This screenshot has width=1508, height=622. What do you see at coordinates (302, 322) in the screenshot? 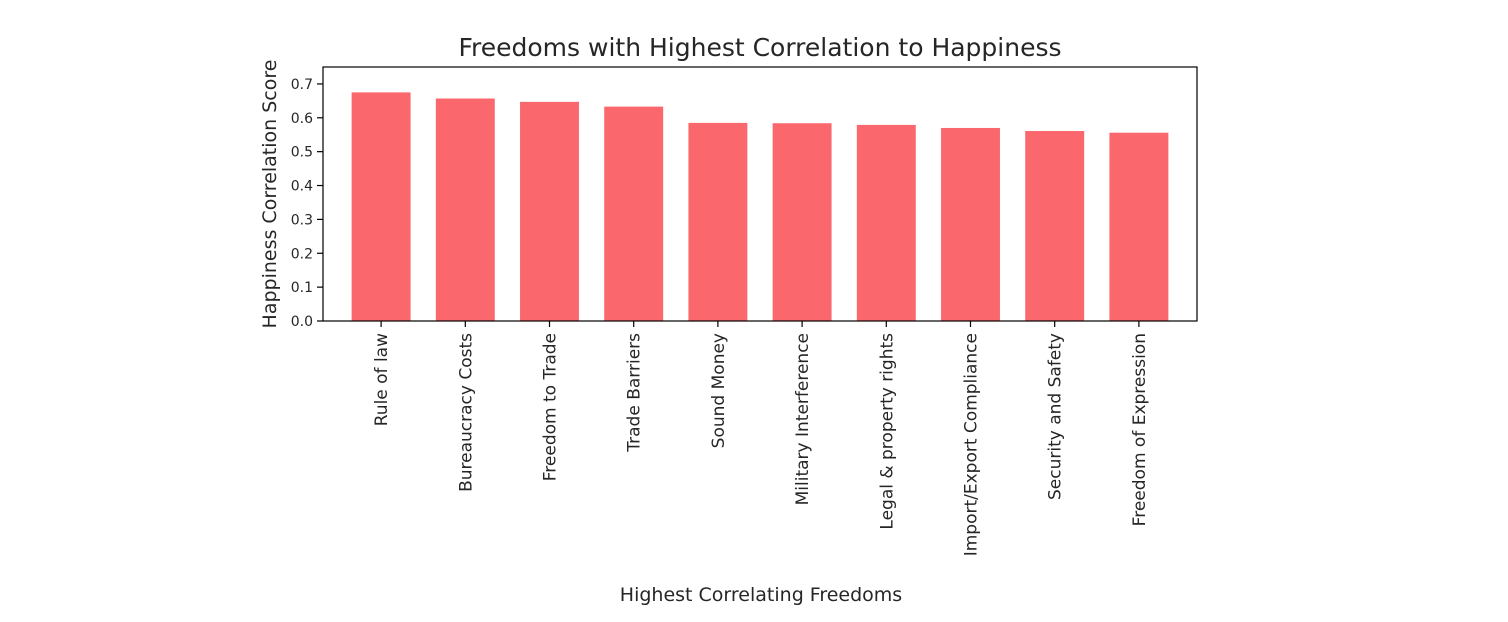
I see `y-tick-label: 0.0` at bounding box center [302, 322].